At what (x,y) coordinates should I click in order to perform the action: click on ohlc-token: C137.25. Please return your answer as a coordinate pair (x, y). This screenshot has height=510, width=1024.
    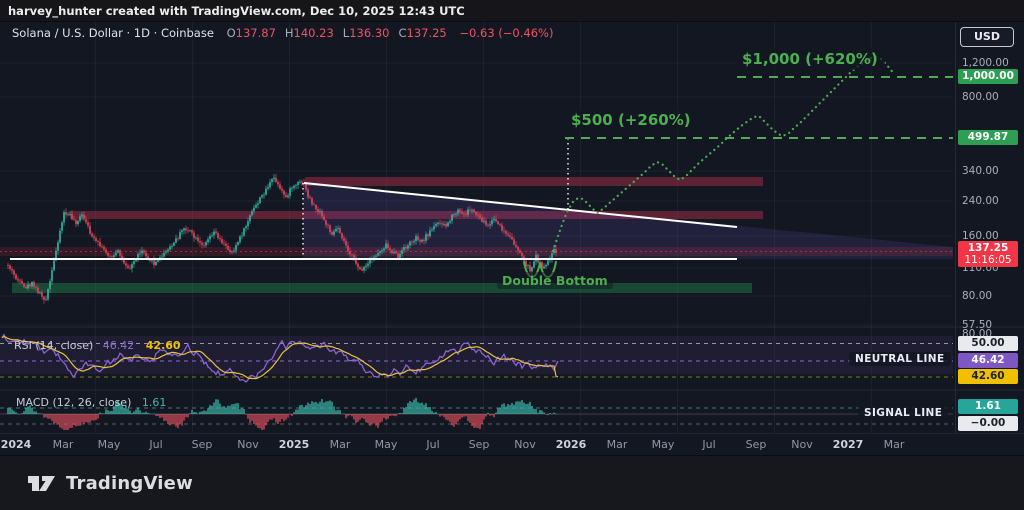
    Looking at the image, I should click on (422, 33).